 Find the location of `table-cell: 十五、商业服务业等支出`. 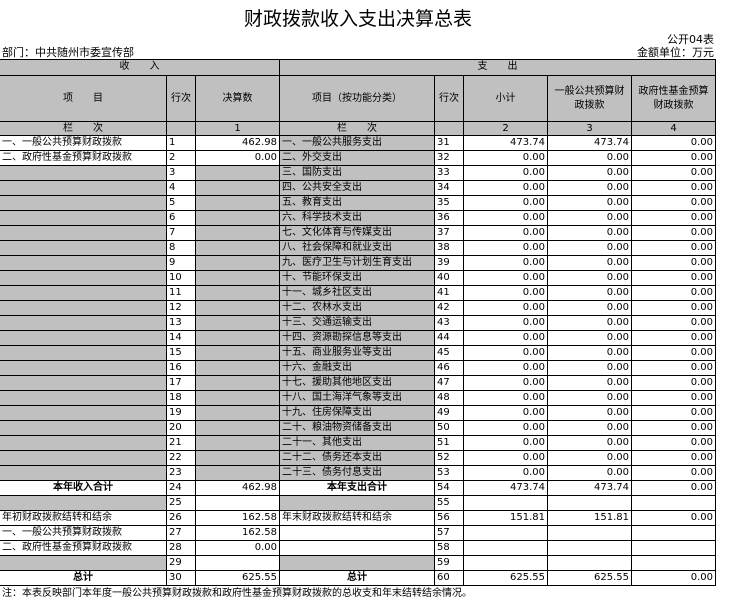

table-cell: 十五、商业服务业等支出 is located at coordinates (357, 353).